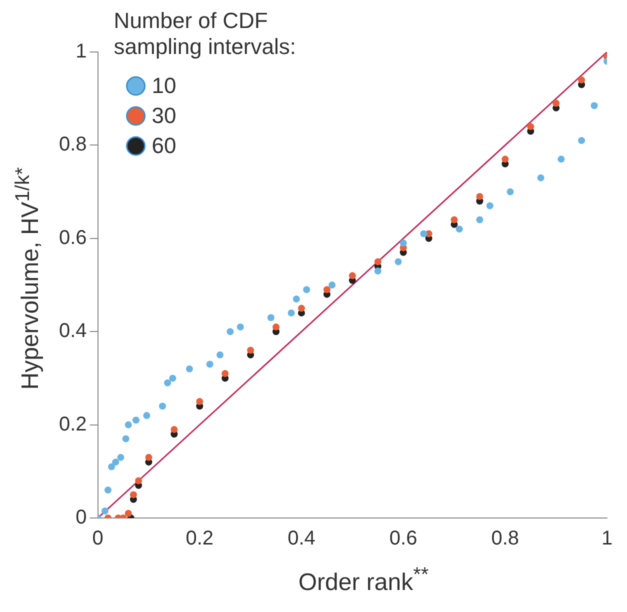 The image size is (627, 612). Describe the element at coordinates (81, 51) in the screenshot. I see `y-tick-label: 1` at that location.